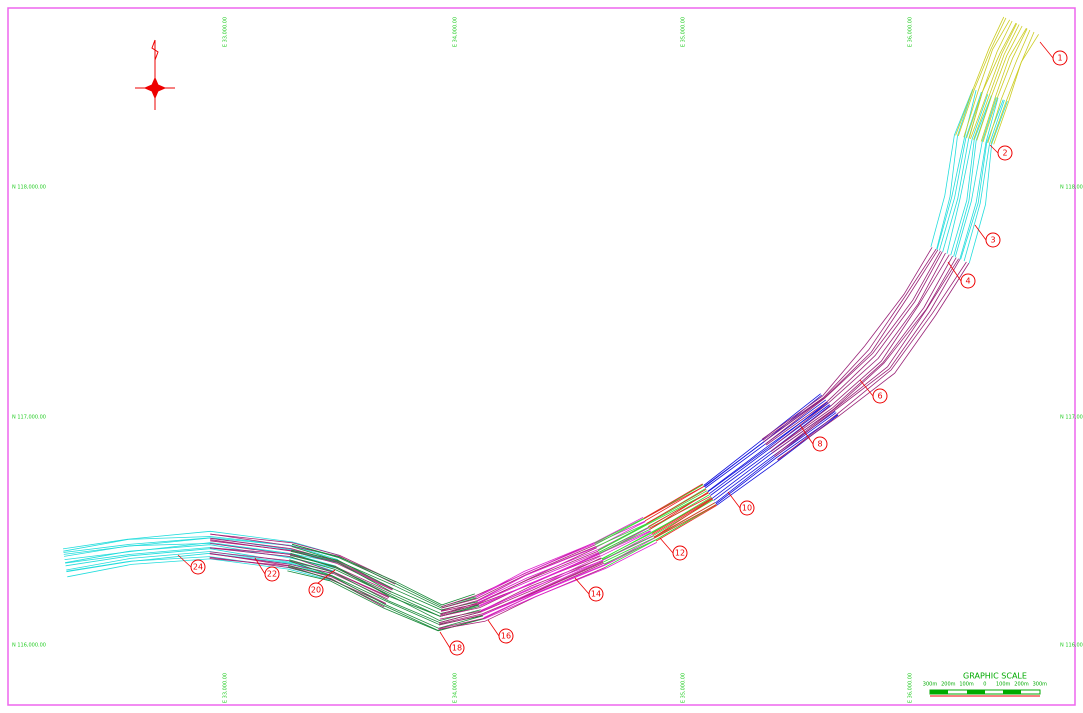 This screenshot has height=713, width=1083. I want to click on section-label: 16, so click(506, 636).